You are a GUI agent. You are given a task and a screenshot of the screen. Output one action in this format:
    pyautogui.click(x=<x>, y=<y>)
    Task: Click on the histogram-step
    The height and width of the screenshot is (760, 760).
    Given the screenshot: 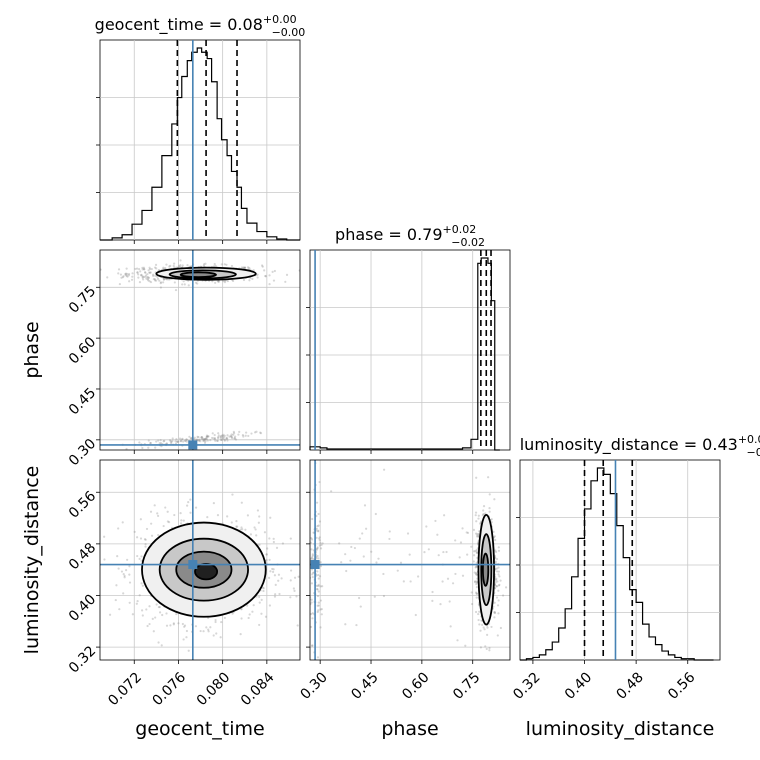 What is the action you would take?
    pyautogui.click(x=404, y=354)
    